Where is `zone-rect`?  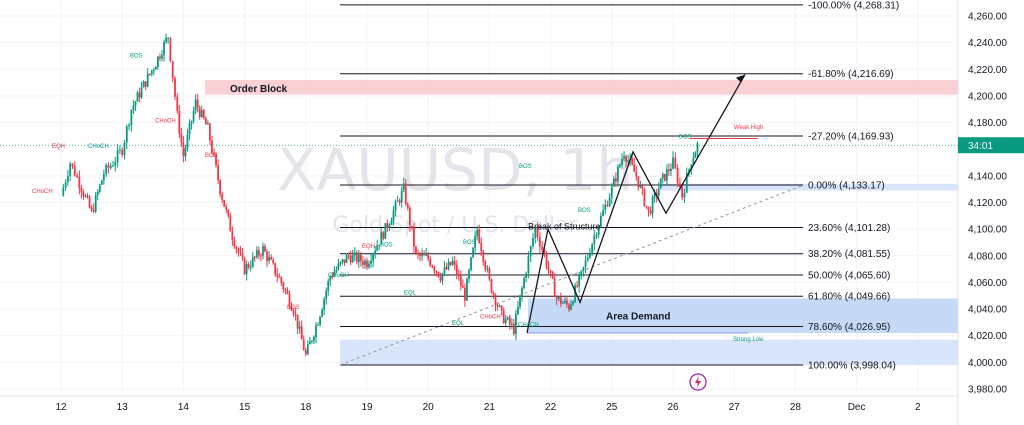
zone-rect is located at coordinates (809, 187).